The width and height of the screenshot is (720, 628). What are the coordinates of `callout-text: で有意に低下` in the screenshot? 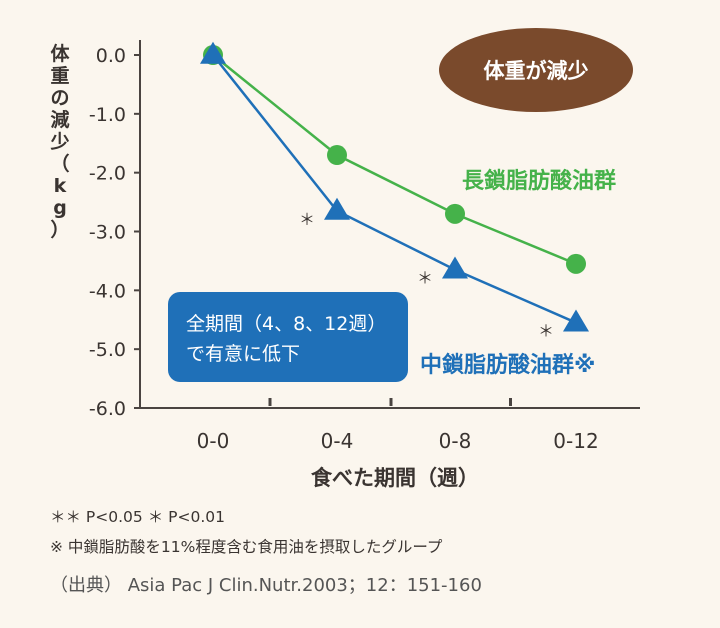 It's located at (243, 354).